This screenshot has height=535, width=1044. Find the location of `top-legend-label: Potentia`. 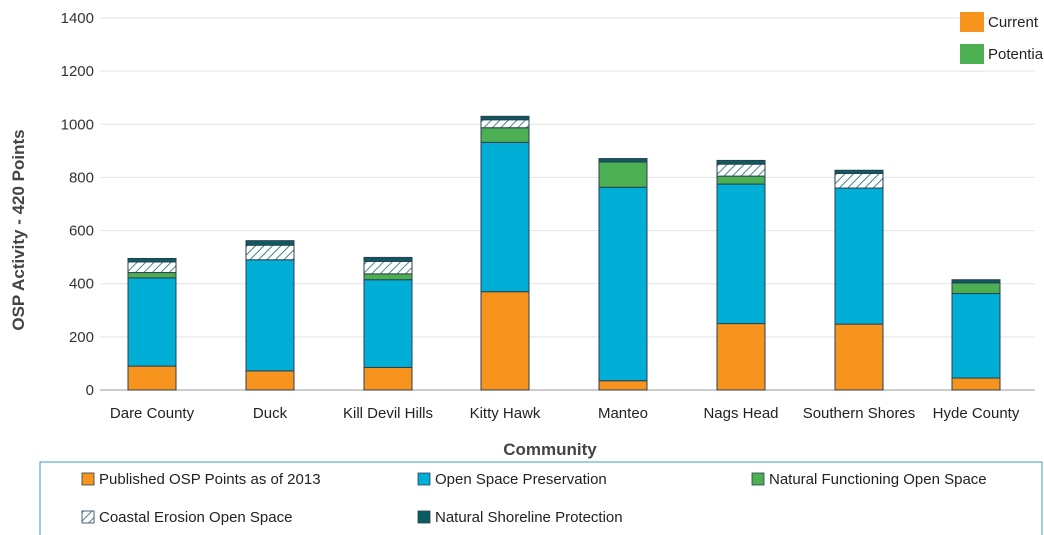

top-legend-label: Potentia is located at coordinates (1016, 54).